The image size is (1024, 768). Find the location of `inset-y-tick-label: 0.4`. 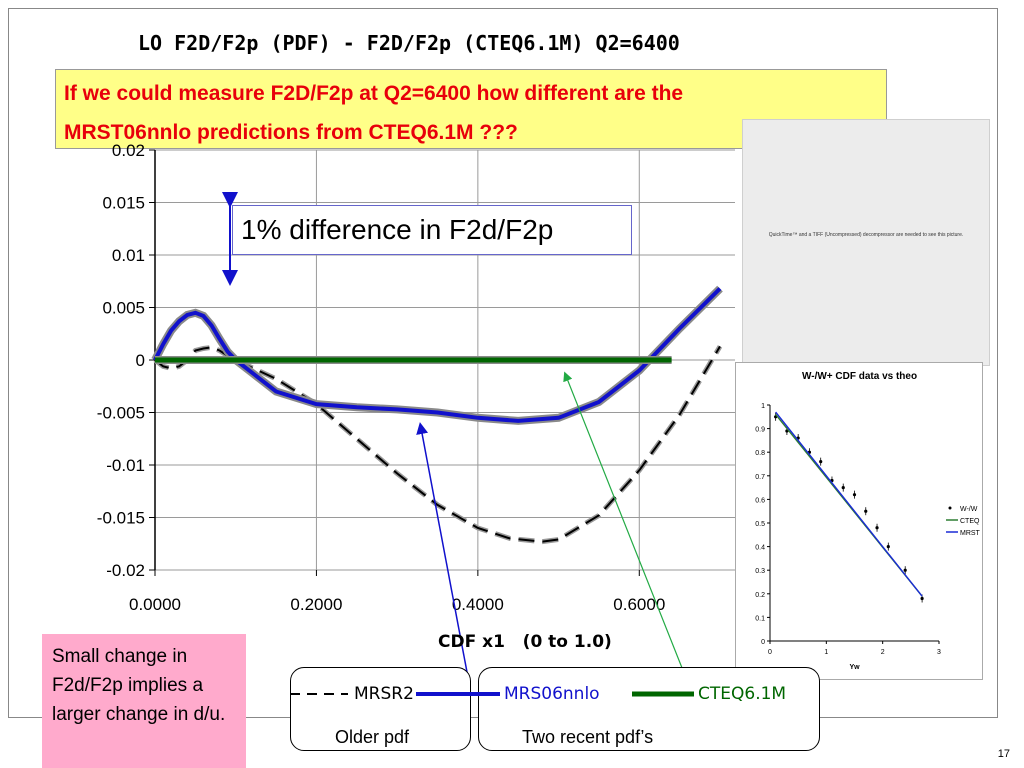

inset-y-tick-label: 0.4 is located at coordinates (760, 548).